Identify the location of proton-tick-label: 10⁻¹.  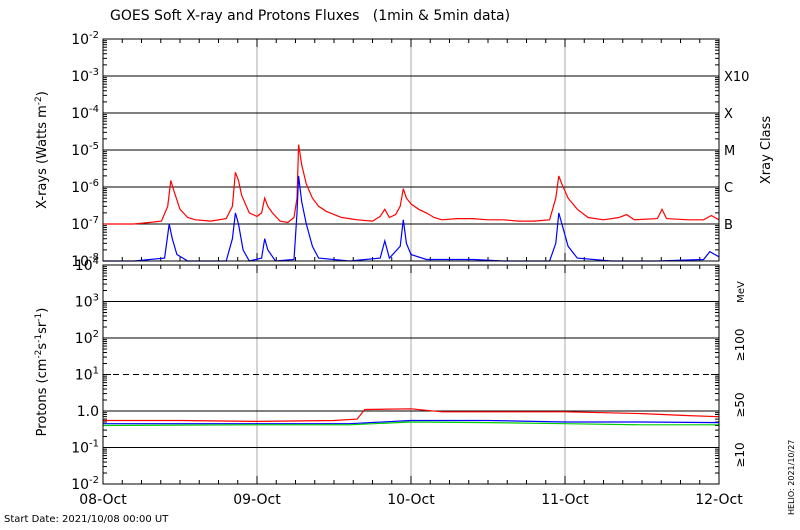
(85, 448).